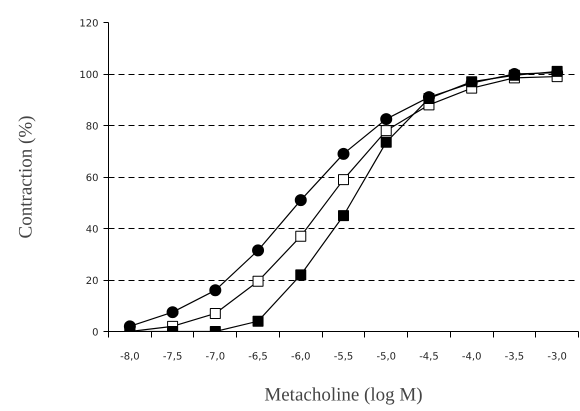 The width and height of the screenshot is (580, 411). What do you see at coordinates (89, 24) in the screenshot?
I see `y-tick-label: 120` at bounding box center [89, 24].